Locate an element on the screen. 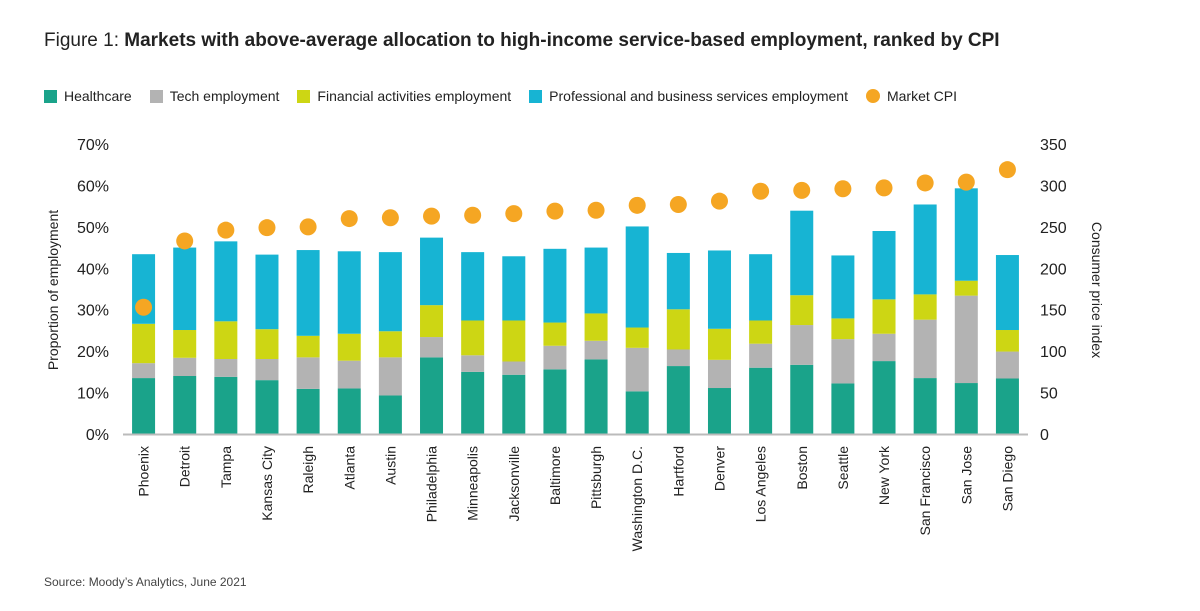  x-tick-label: Raleigh is located at coordinates (308, 469).